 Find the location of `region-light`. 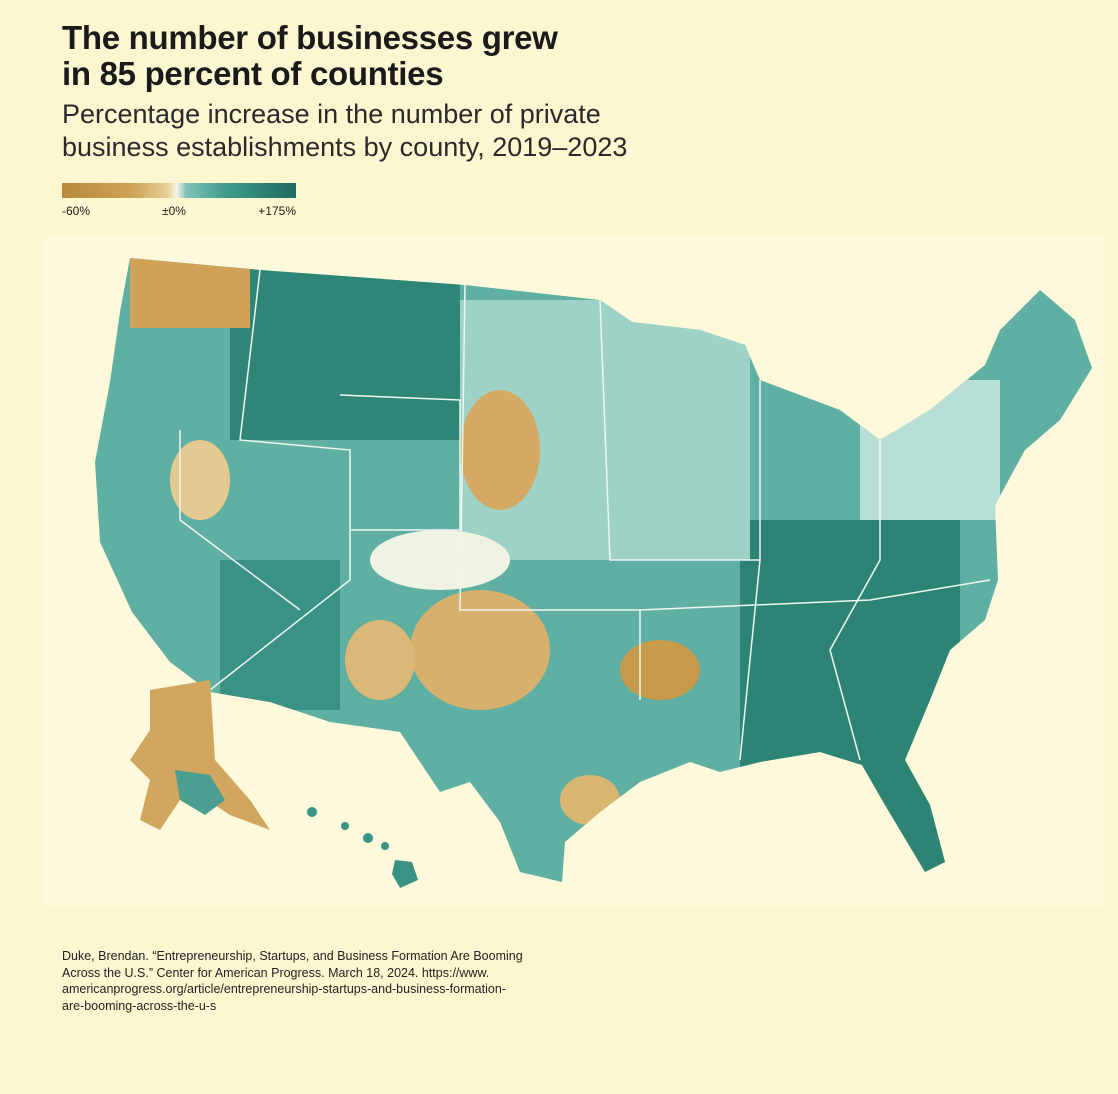

region-light is located at coordinates (930, 450).